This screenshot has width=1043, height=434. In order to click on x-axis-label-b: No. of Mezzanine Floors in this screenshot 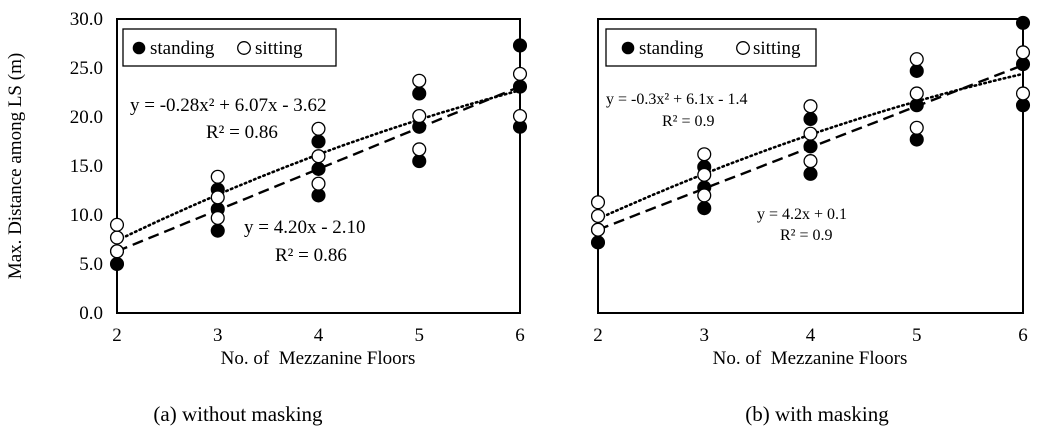, I will do `click(810, 358)`.